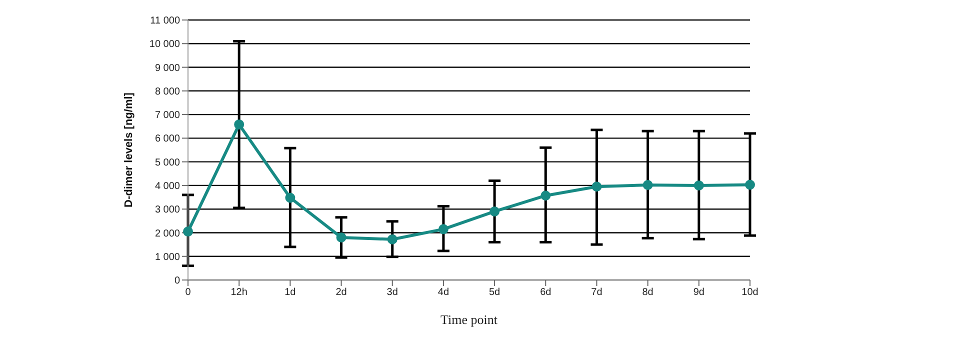  What do you see at coordinates (167, 139) in the screenshot?
I see `y-tick-label: 6 000` at bounding box center [167, 139].